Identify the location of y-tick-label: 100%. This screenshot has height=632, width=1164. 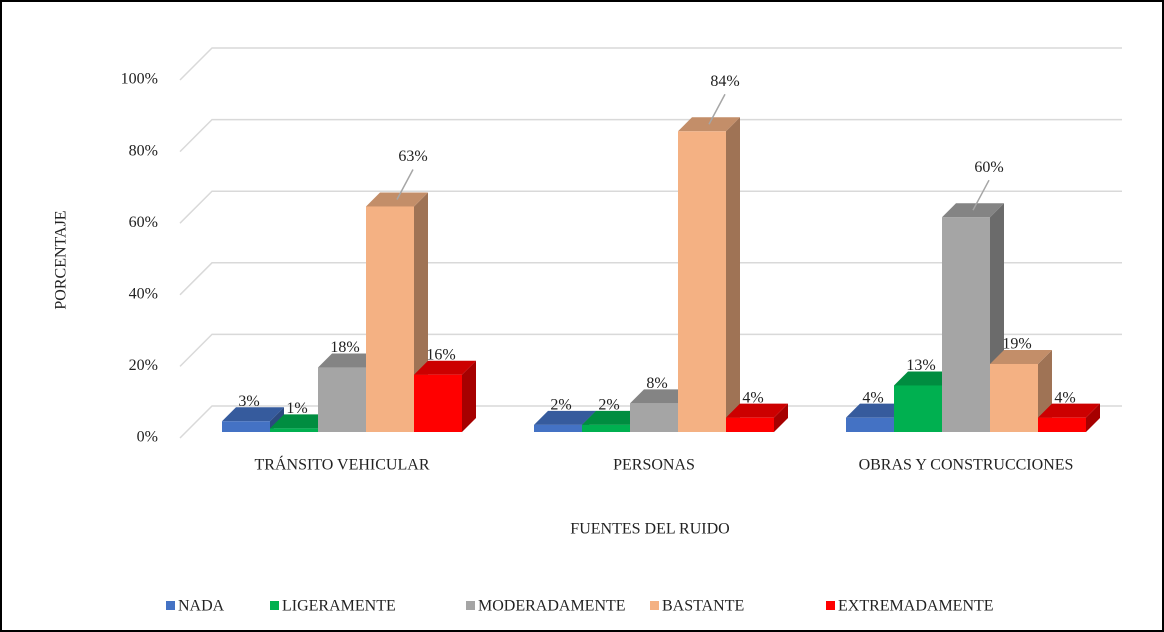
(139, 79).